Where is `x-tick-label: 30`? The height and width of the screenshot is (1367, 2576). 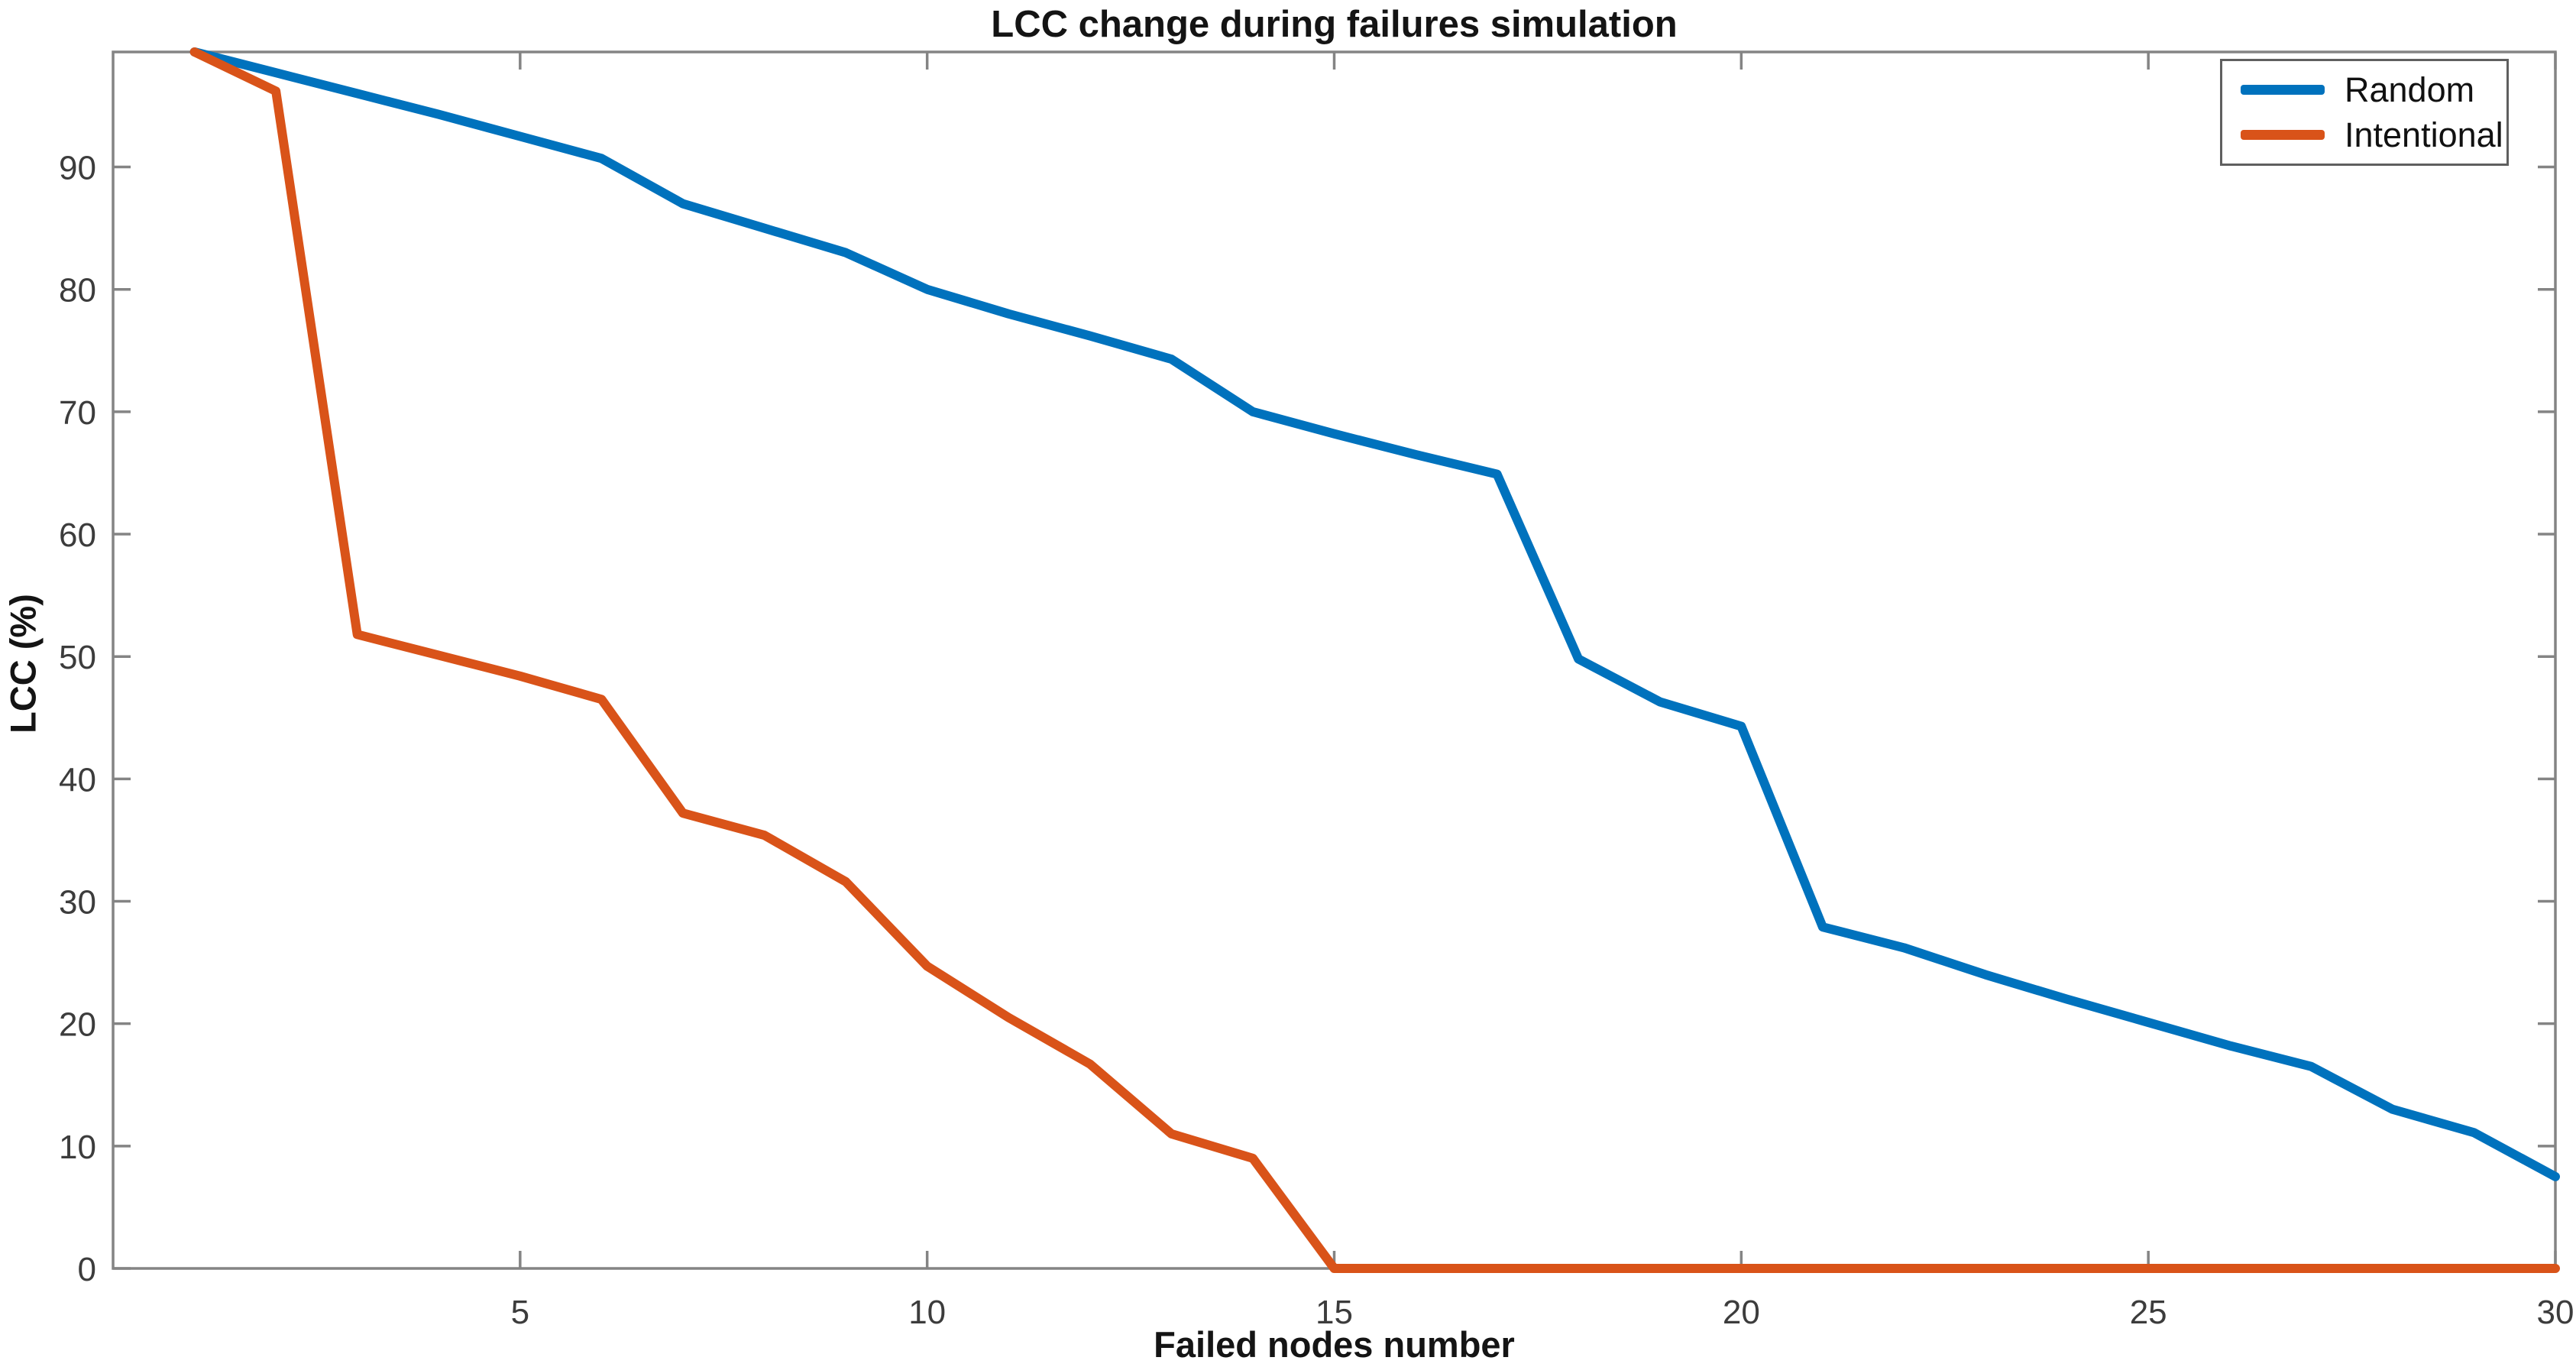 x-tick-label: 30 is located at coordinates (2555, 1312).